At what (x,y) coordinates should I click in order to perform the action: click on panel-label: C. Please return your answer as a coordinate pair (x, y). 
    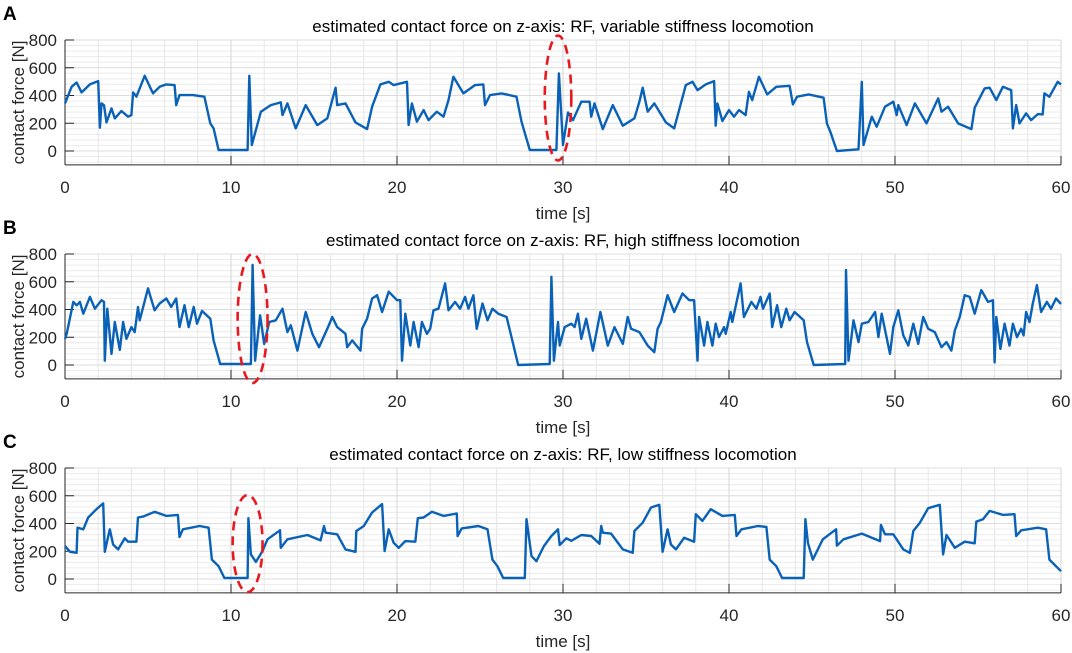
    Looking at the image, I should click on (10, 442).